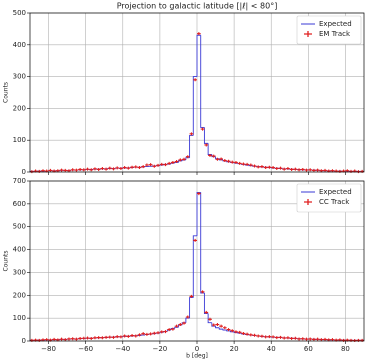 The width and height of the screenshot is (369, 360). What do you see at coordinates (234, 349) in the screenshot?
I see `x-tick-label: 20` at bounding box center [234, 349].